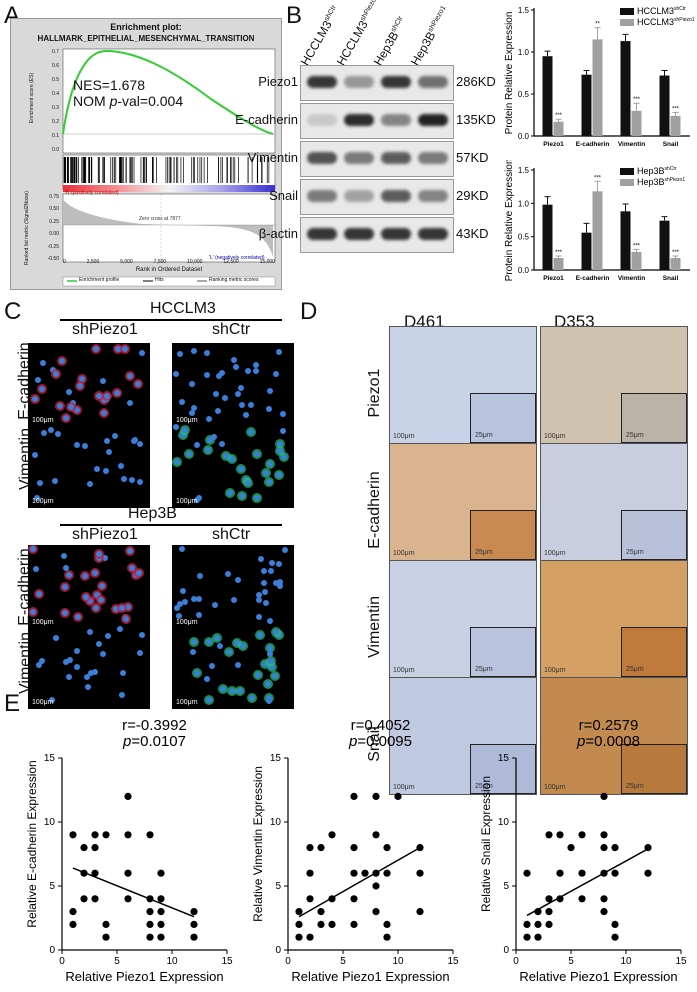 The image size is (697, 992). Describe the element at coordinates (227, 961) in the screenshot. I see `scatter-x-tick-label: 15` at that location.